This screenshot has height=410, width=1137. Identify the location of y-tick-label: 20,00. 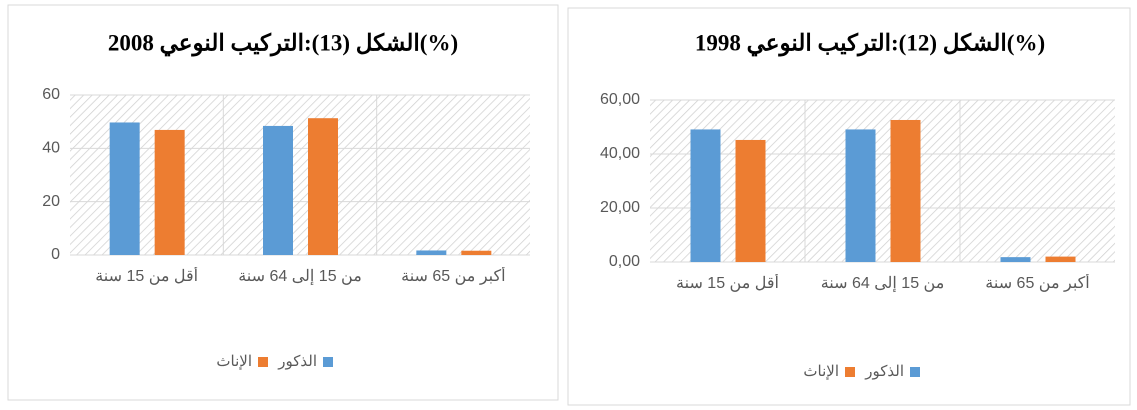
(620, 207).